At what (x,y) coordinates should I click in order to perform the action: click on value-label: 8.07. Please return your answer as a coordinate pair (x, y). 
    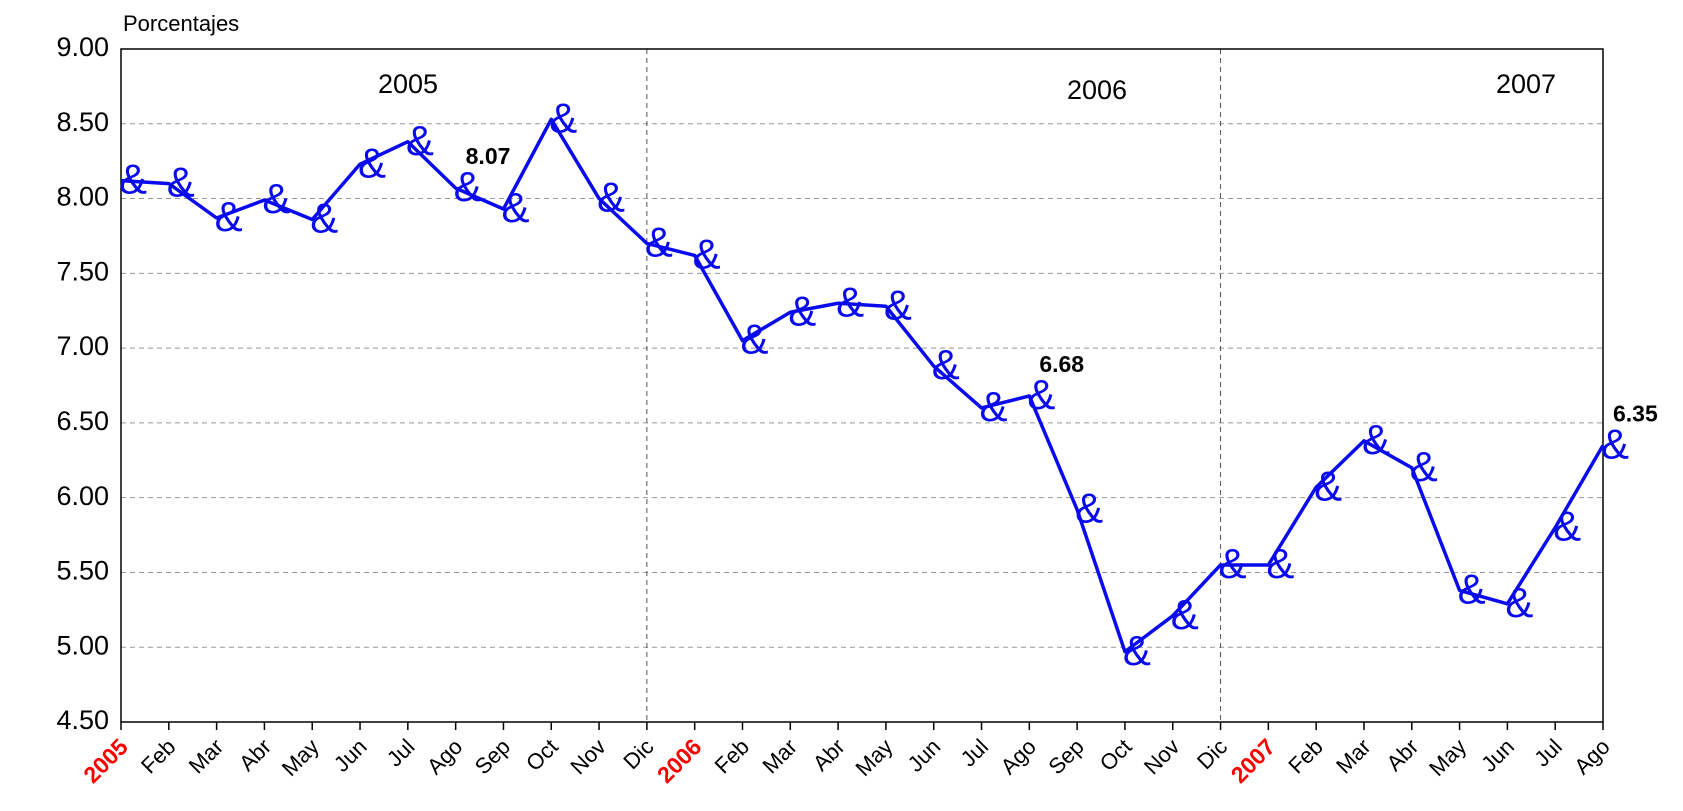
    Looking at the image, I should click on (488, 156).